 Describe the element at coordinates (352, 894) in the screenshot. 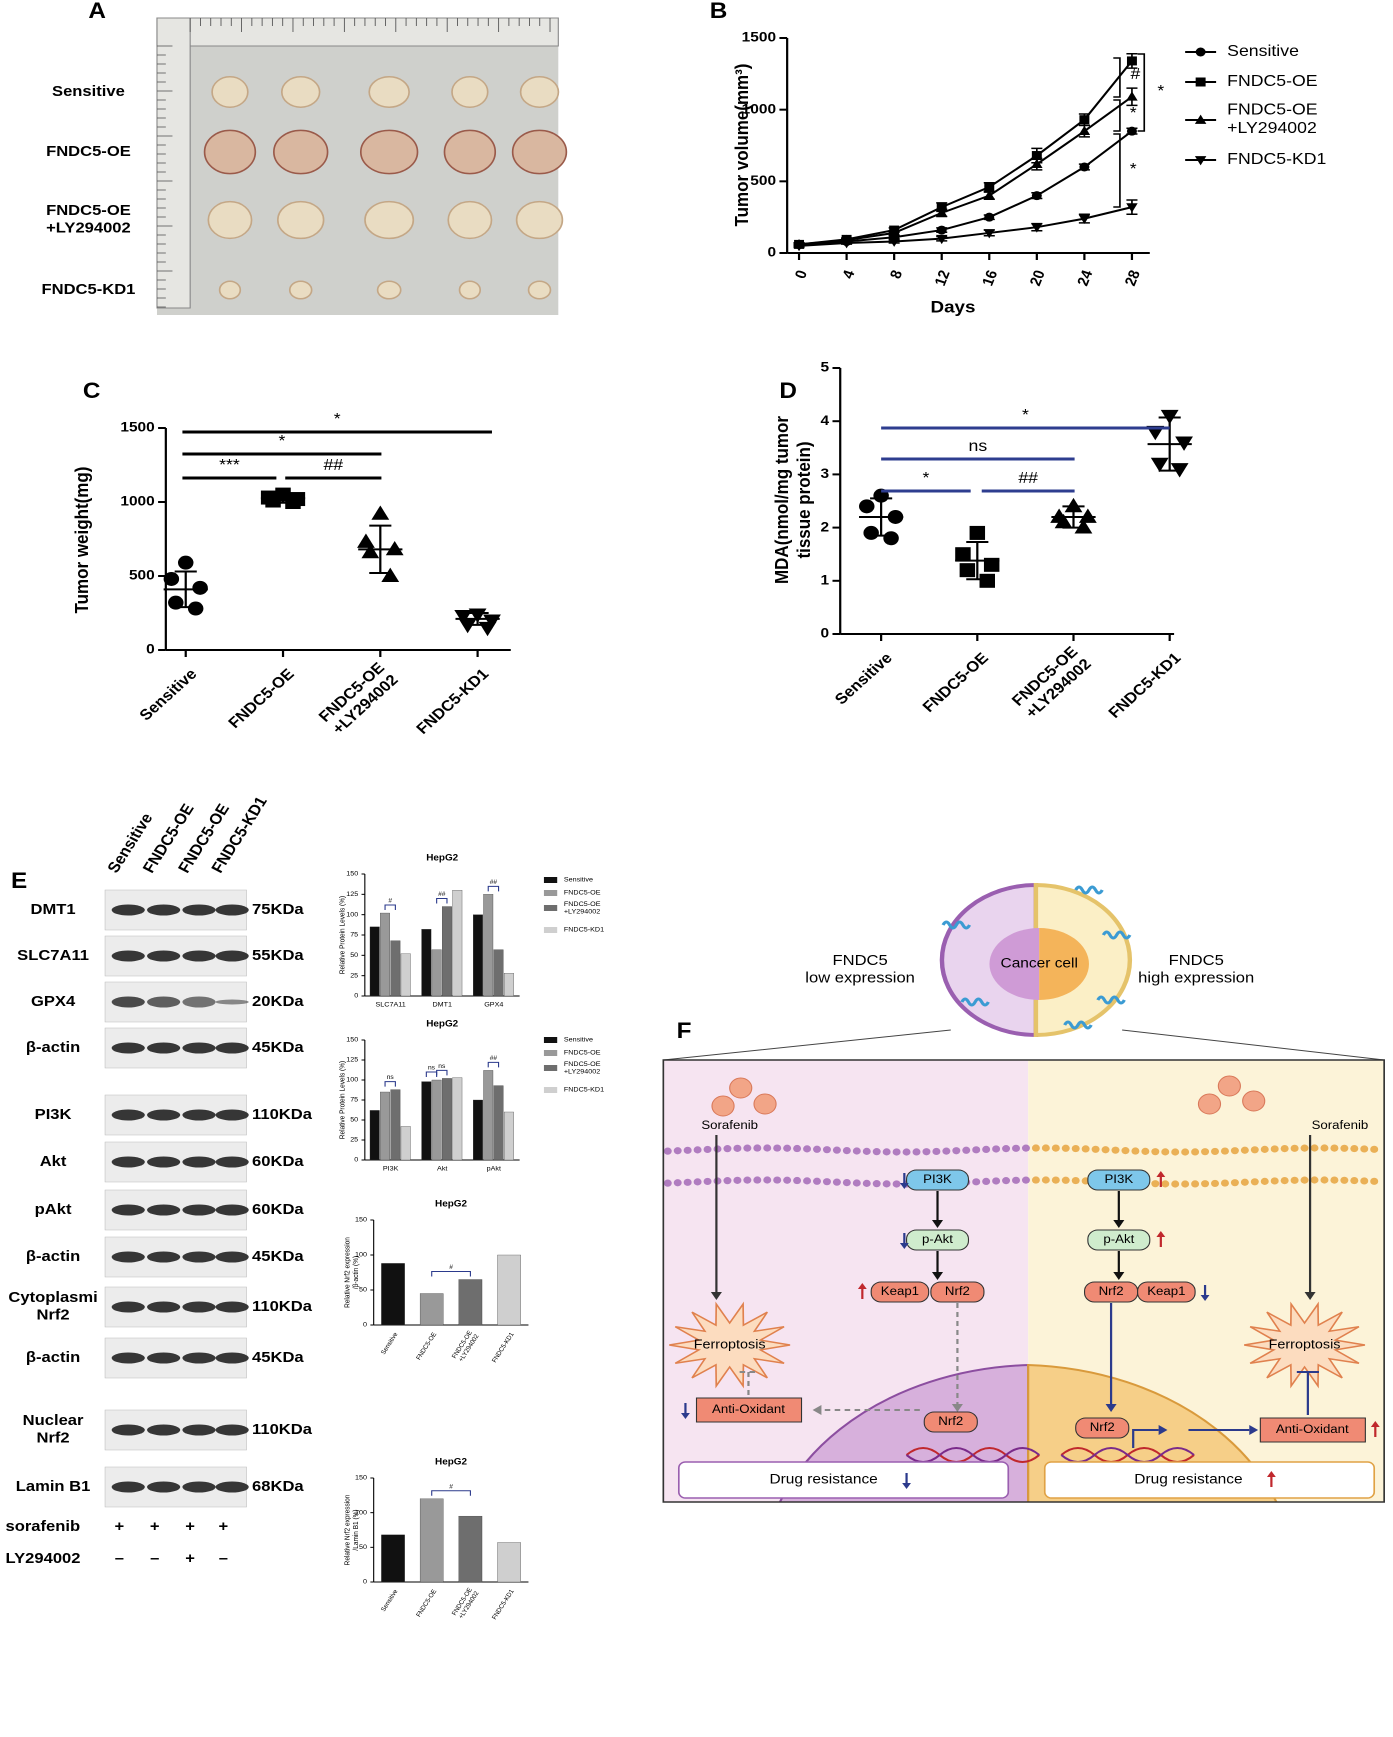

I see `y-tick-label: 125` at that location.